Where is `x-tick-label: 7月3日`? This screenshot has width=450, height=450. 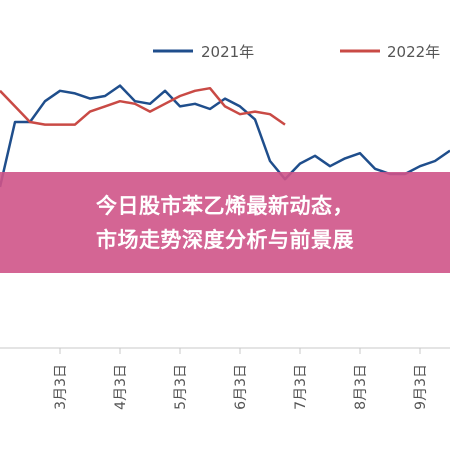 x-tick-label: 7月3日 is located at coordinates (301, 387).